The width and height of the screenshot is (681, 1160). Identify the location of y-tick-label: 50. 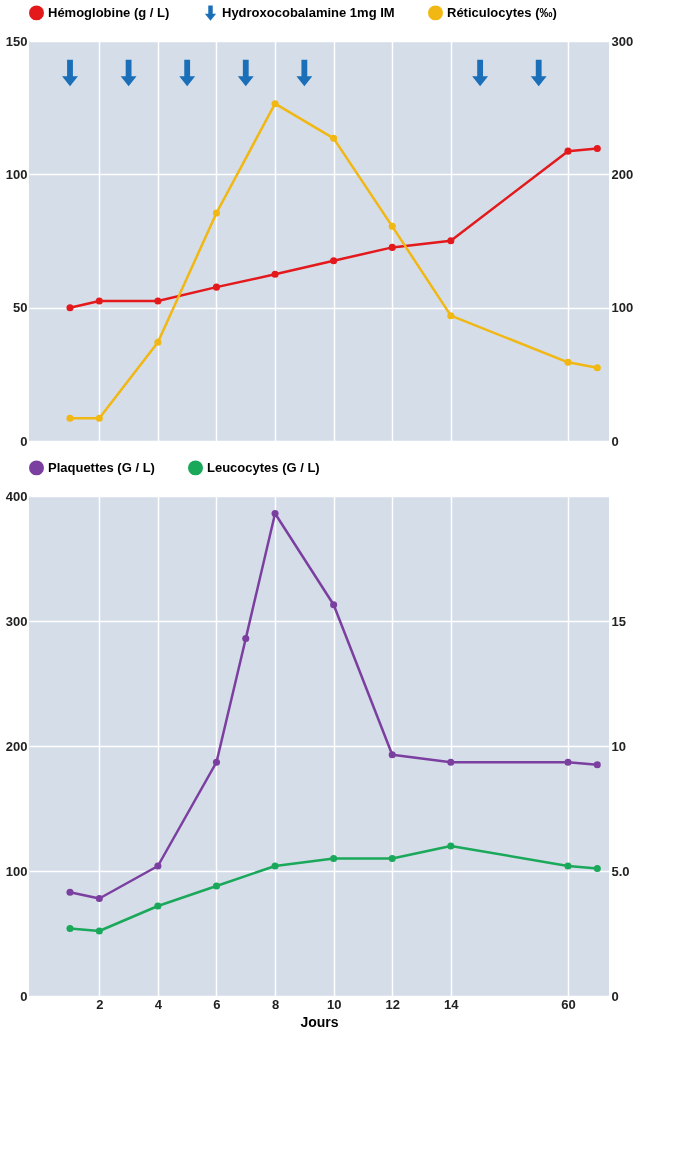
(20, 308).